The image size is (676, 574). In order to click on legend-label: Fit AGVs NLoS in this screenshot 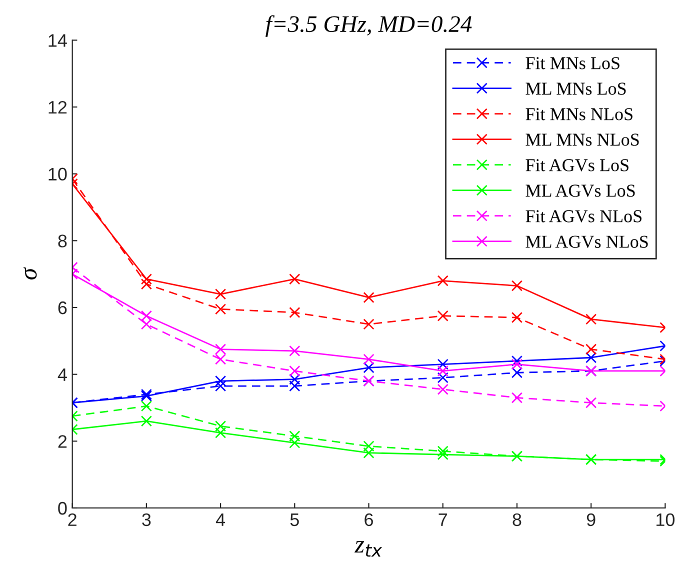, I will do `click(584, 216)`.